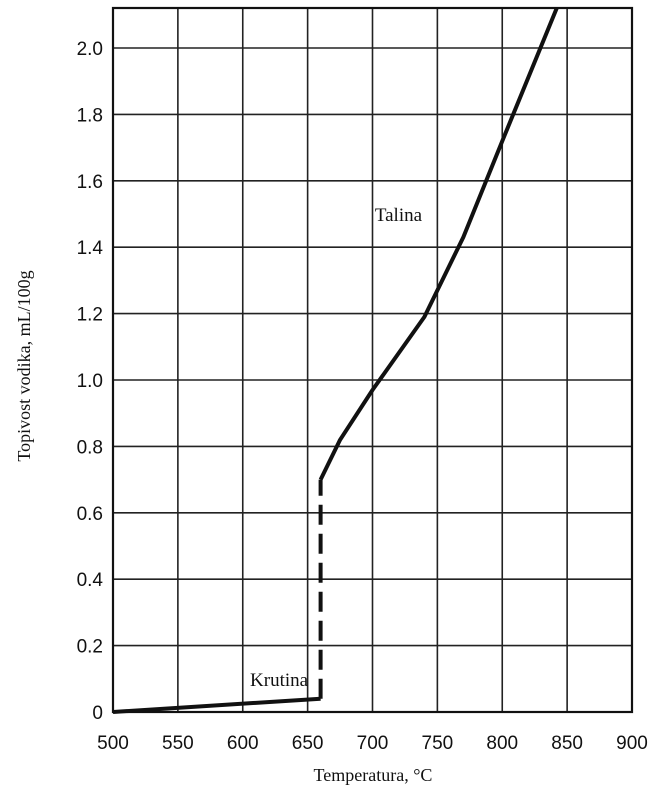  Describe the element at coordinates (217, 705) in the screenshot. I see `solid-phase-line` at that location.